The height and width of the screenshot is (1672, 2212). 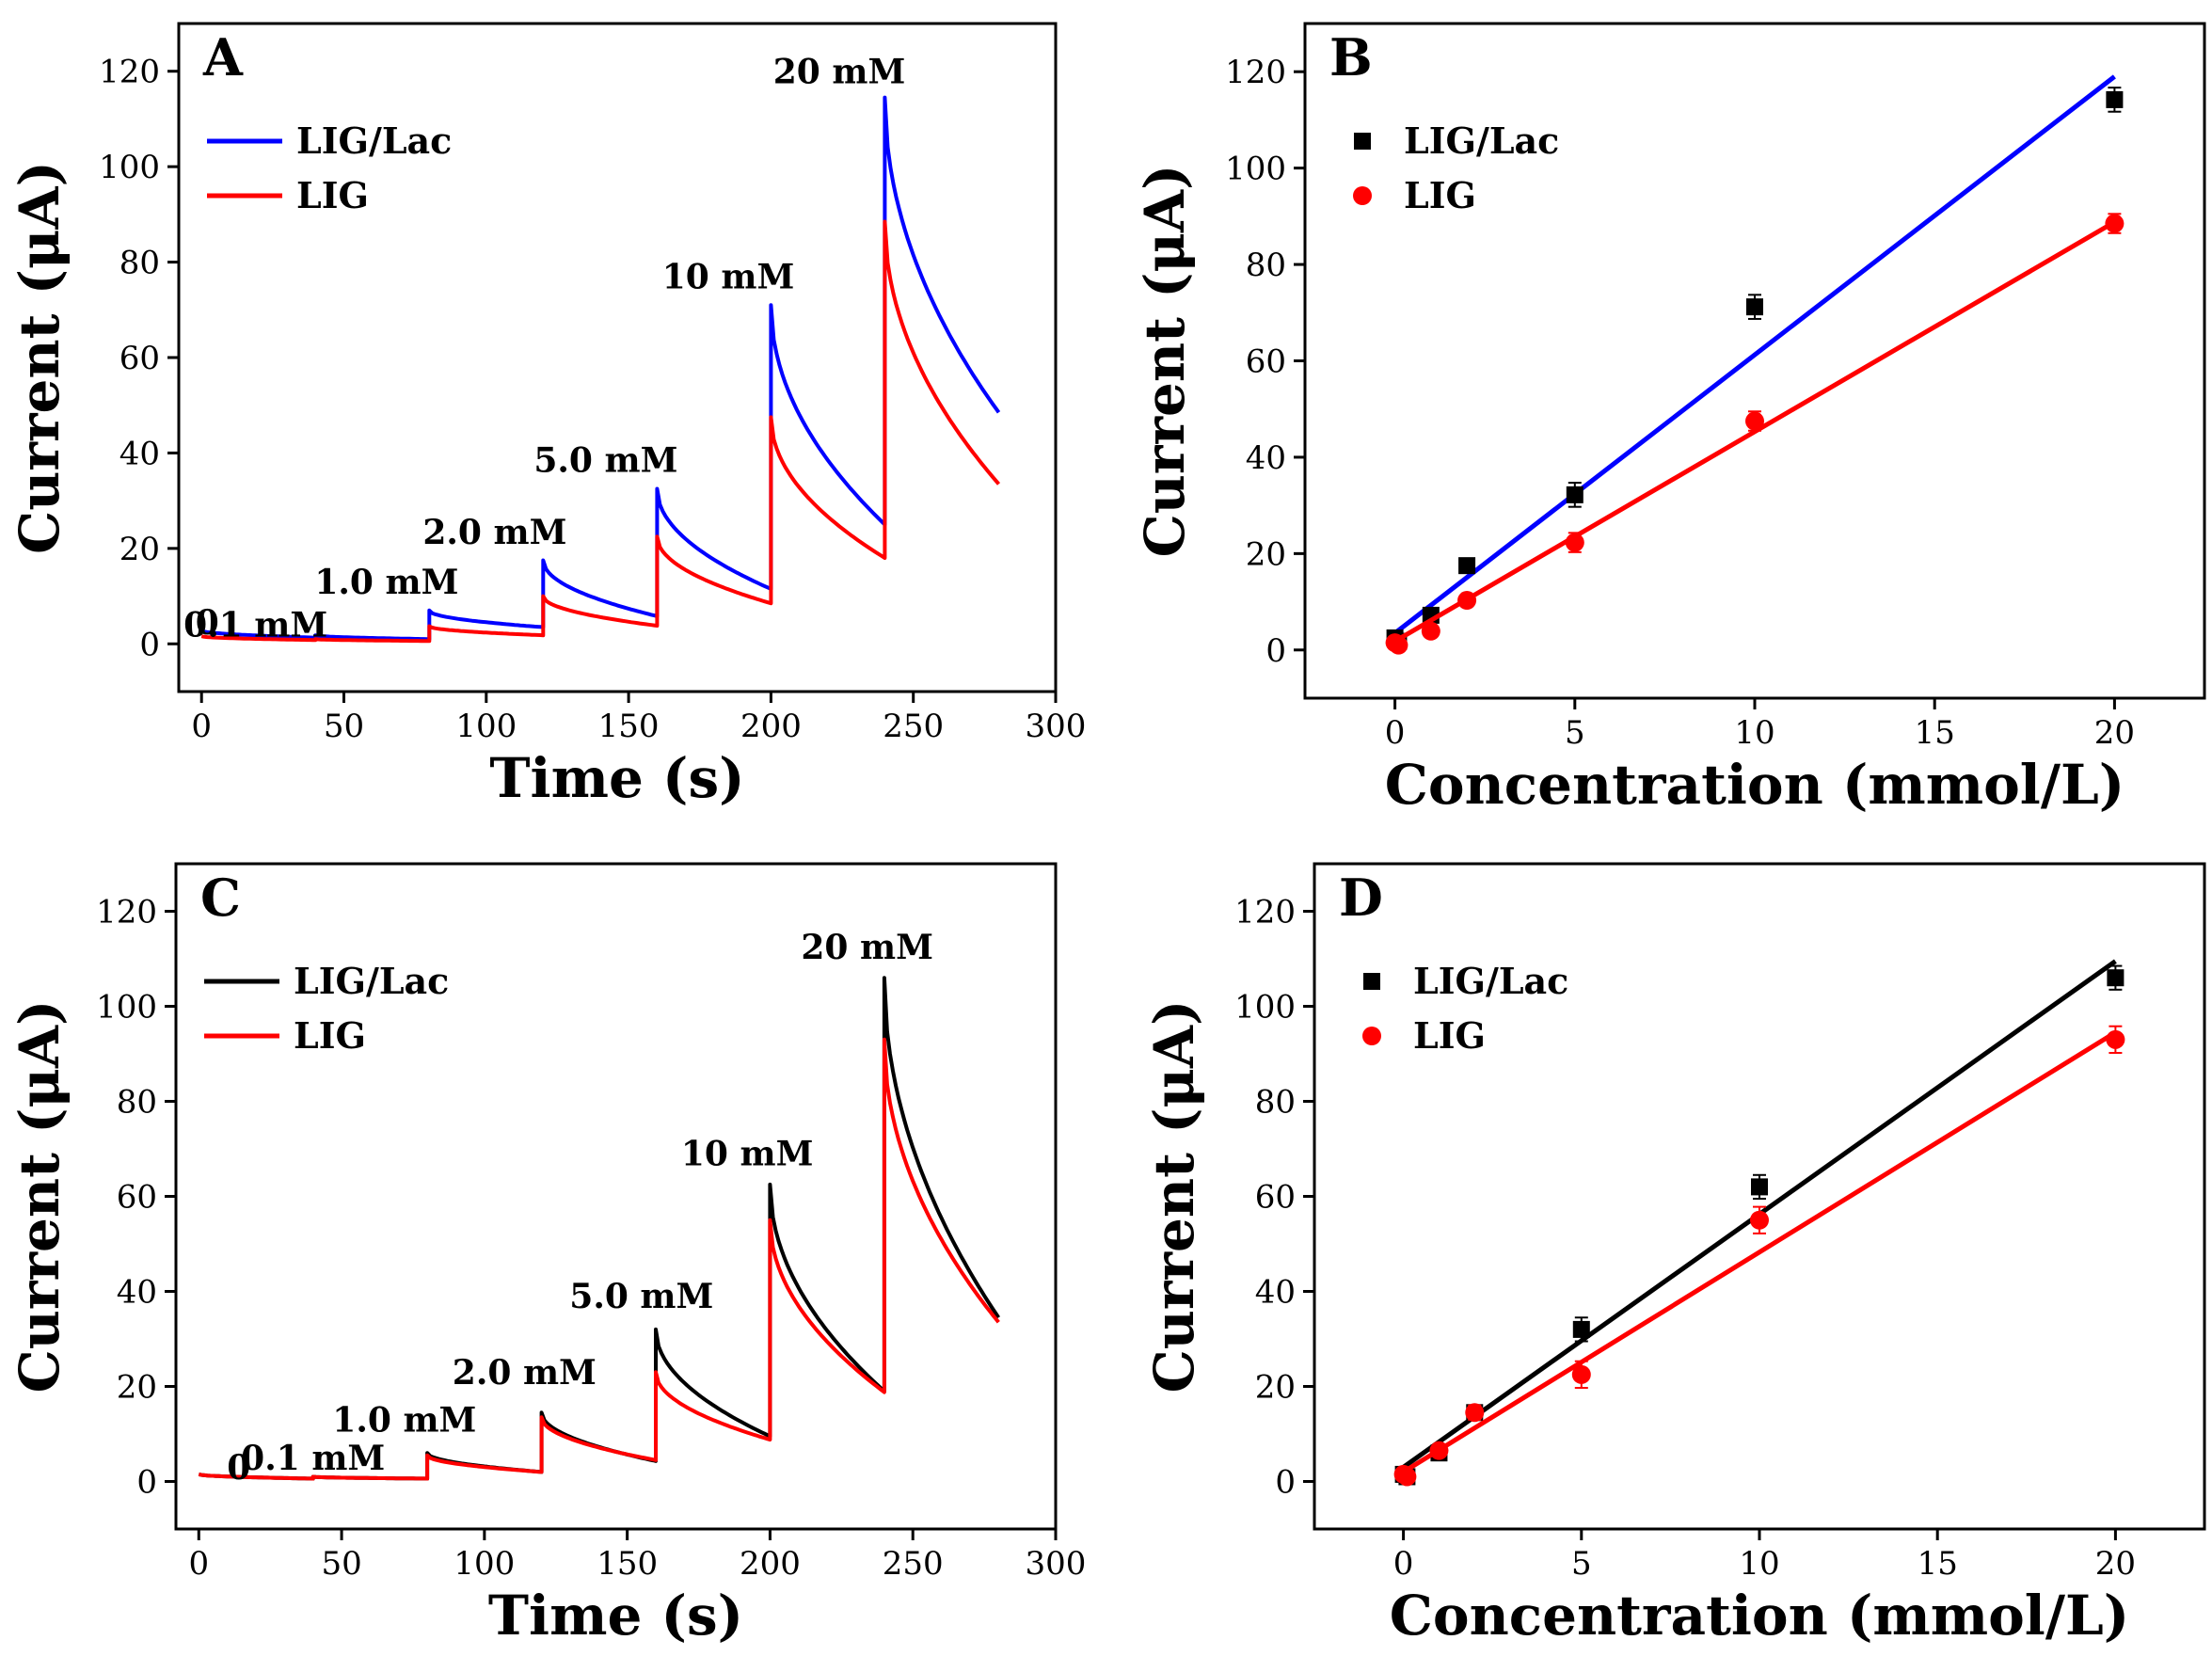 I want to click on panel-letter: D, so click(x=1361, y=898).